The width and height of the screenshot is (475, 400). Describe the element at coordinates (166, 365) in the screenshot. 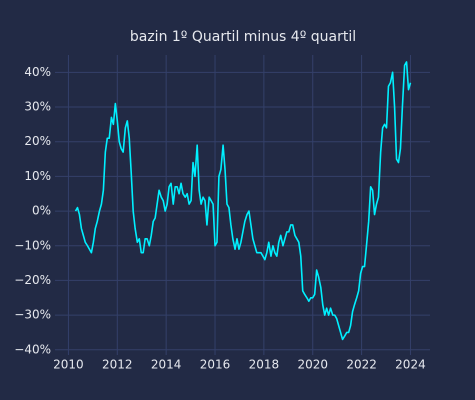

I see `x-tick-label: 2014` at that location.